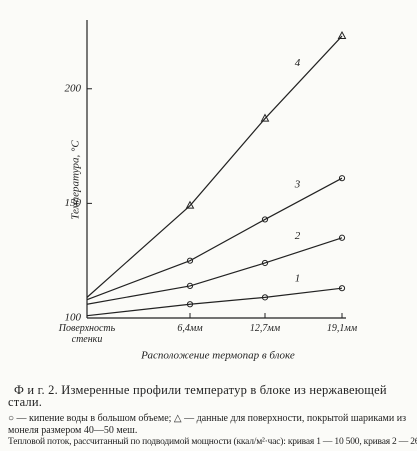 The height and width of the screenshot is (451, 417). What do you see at coordinates (76, 180) in the screenshot?
I see `y-axis-title: Температура, °С` at bounding box center [76, 180].